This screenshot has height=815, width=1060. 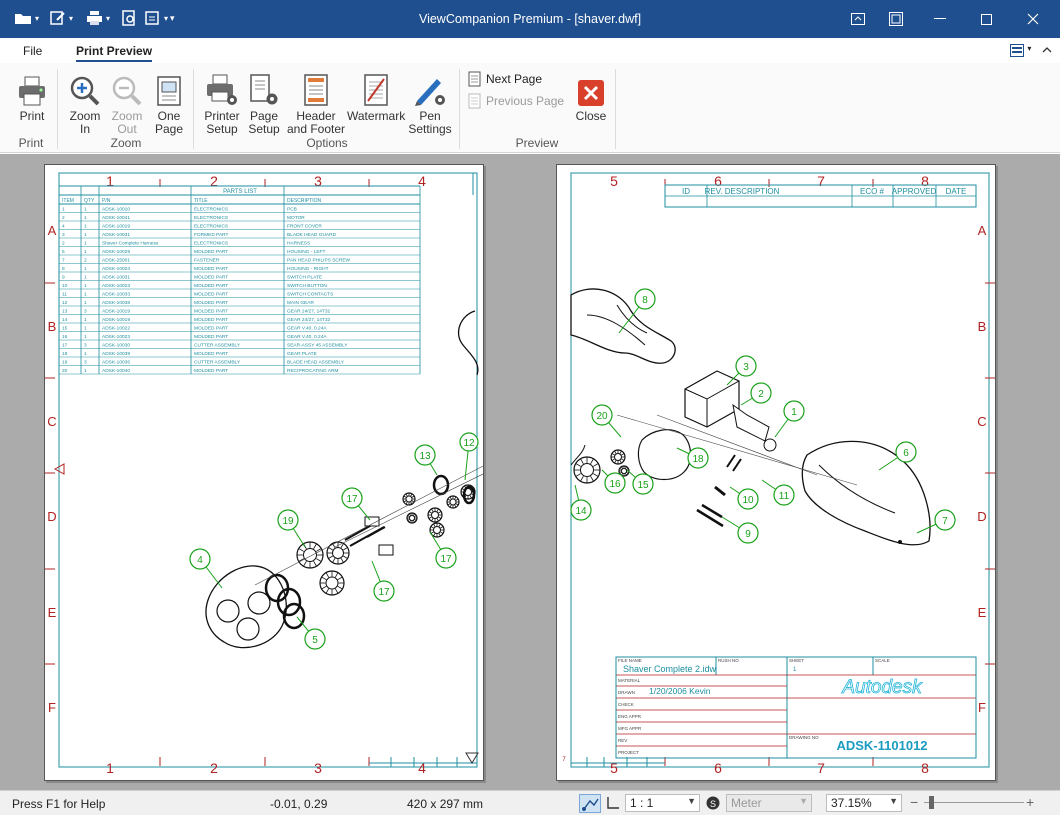 What do you see at coordinates (59, 469) in the screenshot?
I see `center-mark` at bounding box center [59, 469].